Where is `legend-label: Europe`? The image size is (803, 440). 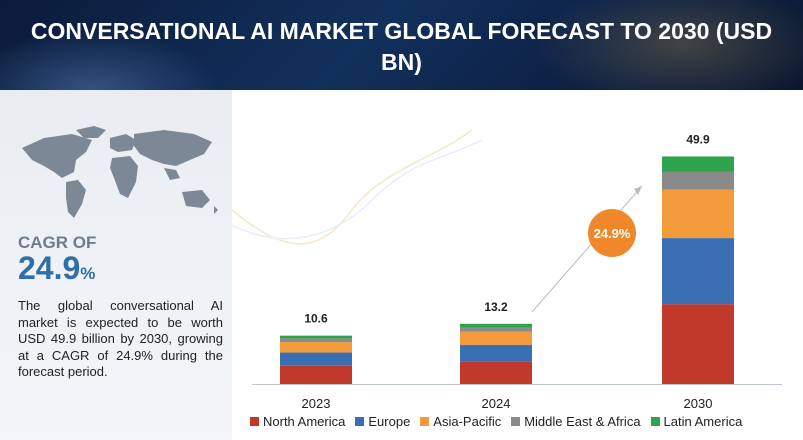 legend-label: Europe is located at coordinates (389, 421).